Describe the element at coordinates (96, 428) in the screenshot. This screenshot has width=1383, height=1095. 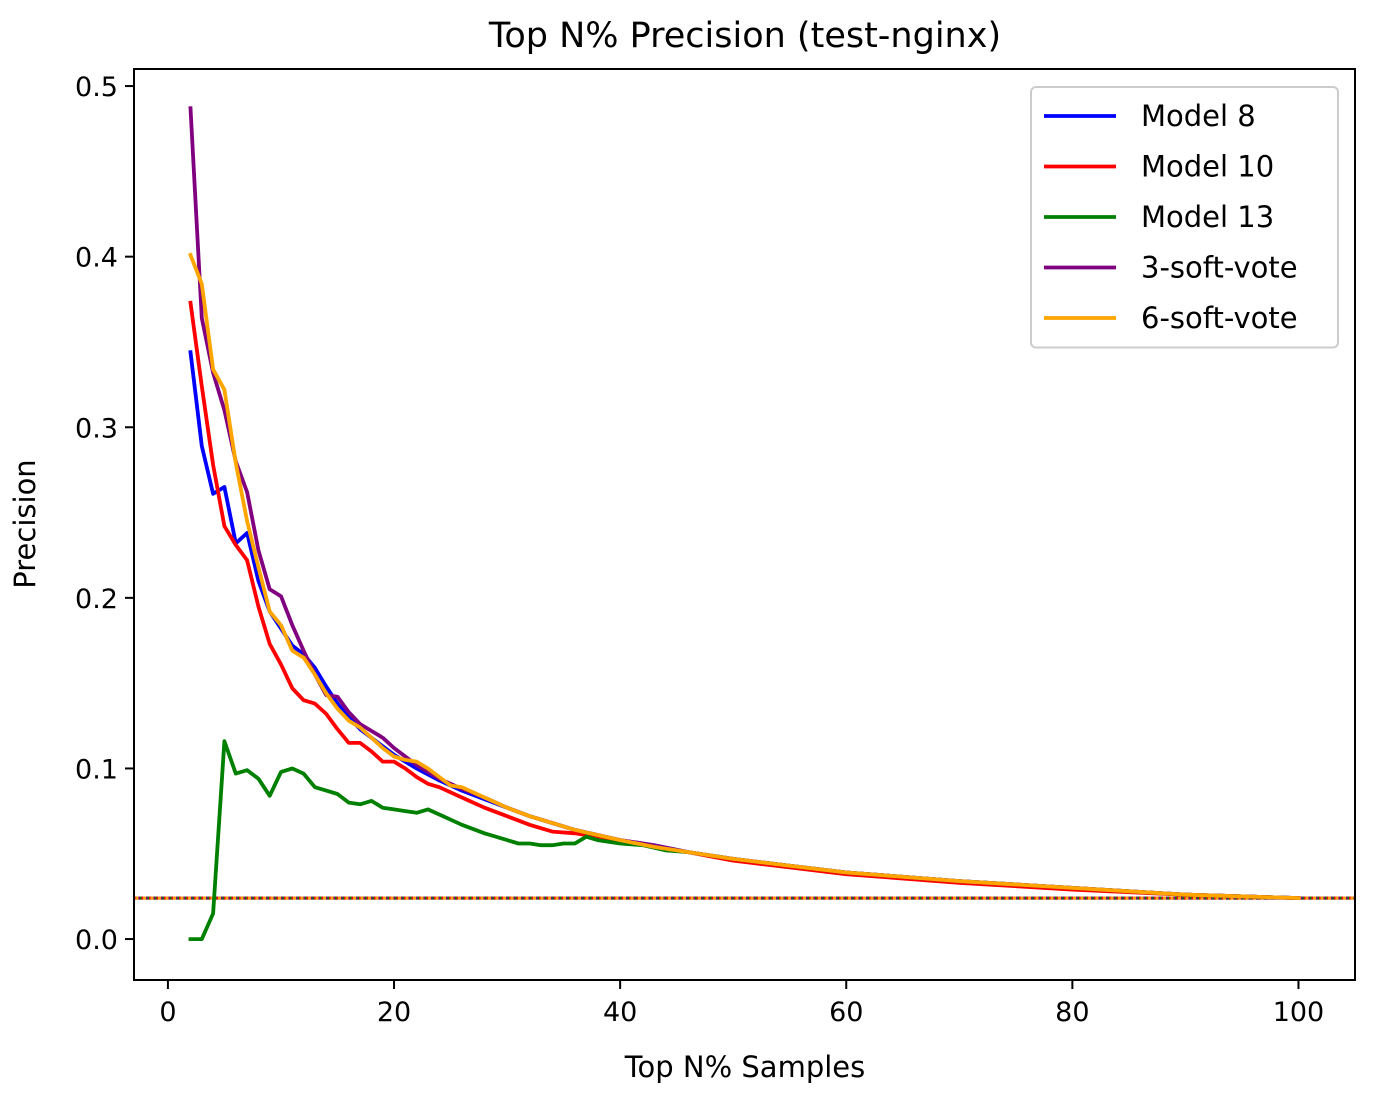
I see `y-tick-label: 0.3` at that location.